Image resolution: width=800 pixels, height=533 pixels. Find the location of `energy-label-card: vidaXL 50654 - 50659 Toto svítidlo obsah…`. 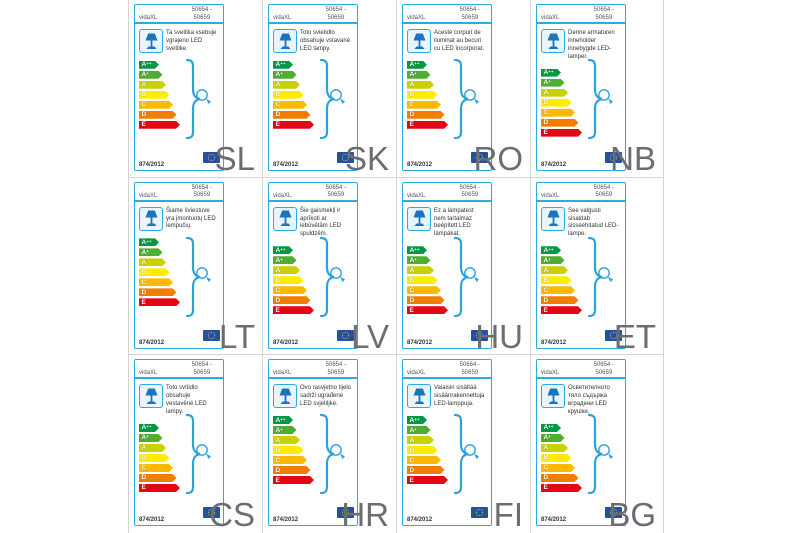

energy-label-card: vidaXL 50654 - 50659 Toto svítidlo obsah… is located at coordinates (179, 443).